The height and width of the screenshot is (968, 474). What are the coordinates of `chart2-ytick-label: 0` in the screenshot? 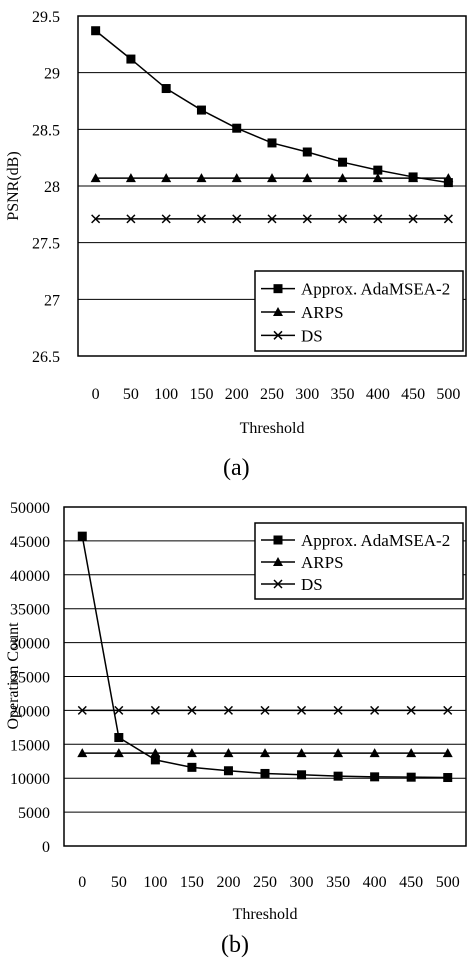 It's located at (46, 847).